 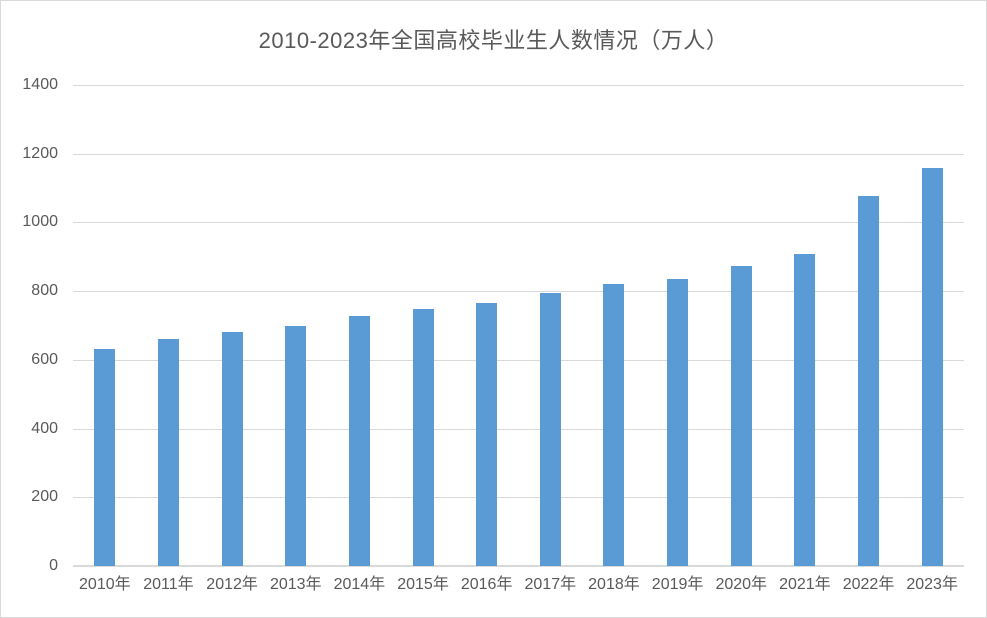 I want to click on x-axis-tick-label: 2018年, so click(x=614, y=584).